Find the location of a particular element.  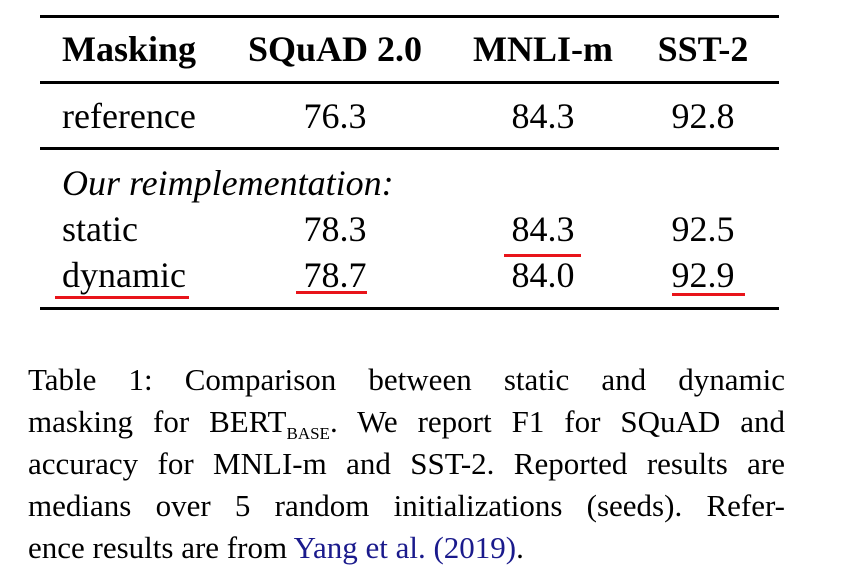

caption-text: . is located at coordinates (520, 547).